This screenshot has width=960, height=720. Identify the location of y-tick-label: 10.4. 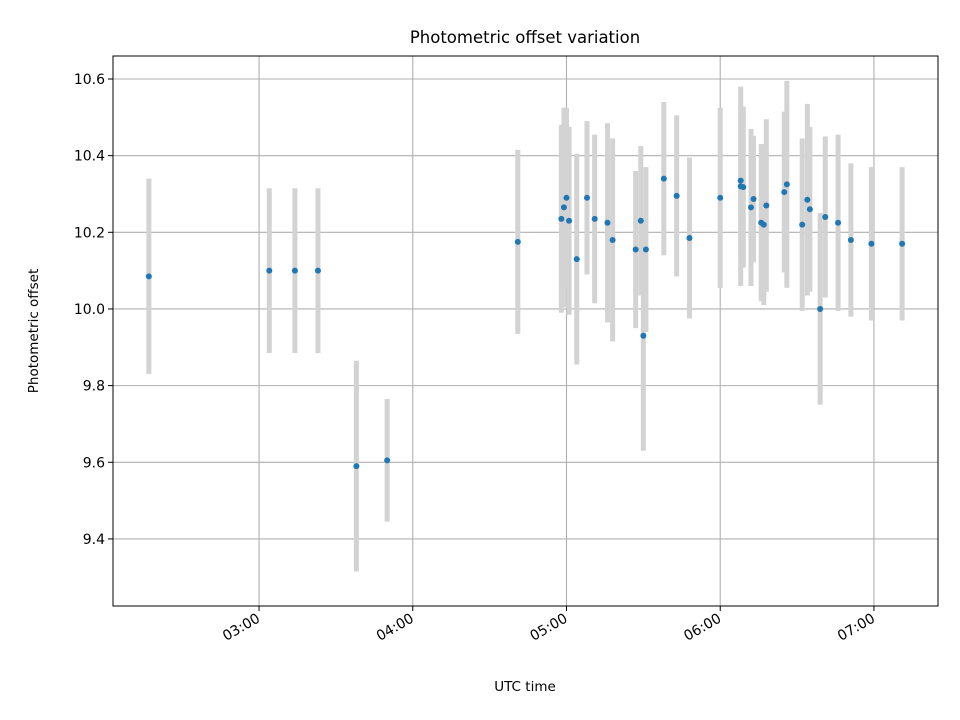
(89, 157).